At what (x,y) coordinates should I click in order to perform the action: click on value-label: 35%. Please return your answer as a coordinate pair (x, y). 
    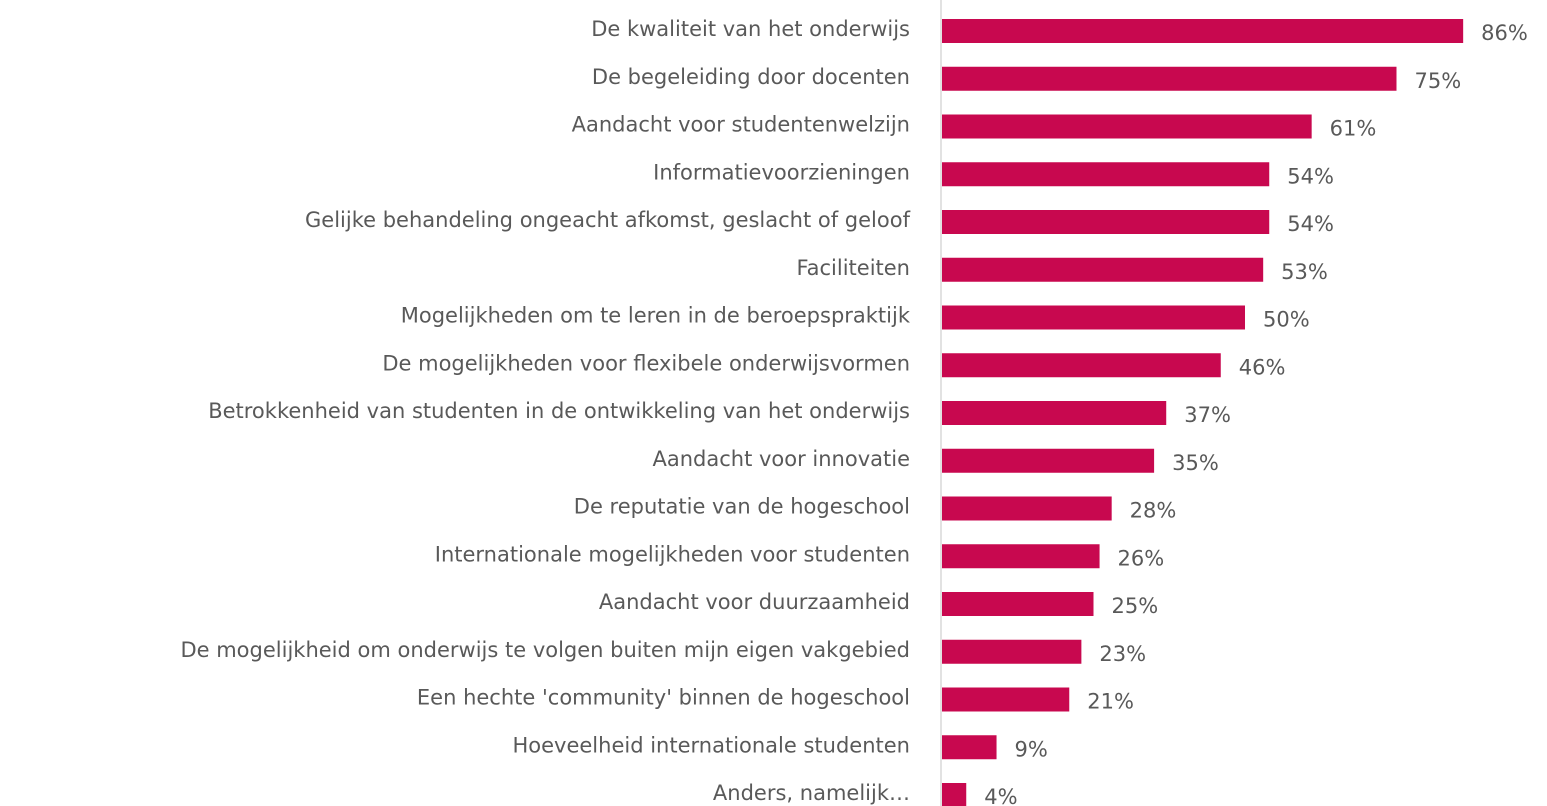
    Looking at the image, I should click on (1195, 463).